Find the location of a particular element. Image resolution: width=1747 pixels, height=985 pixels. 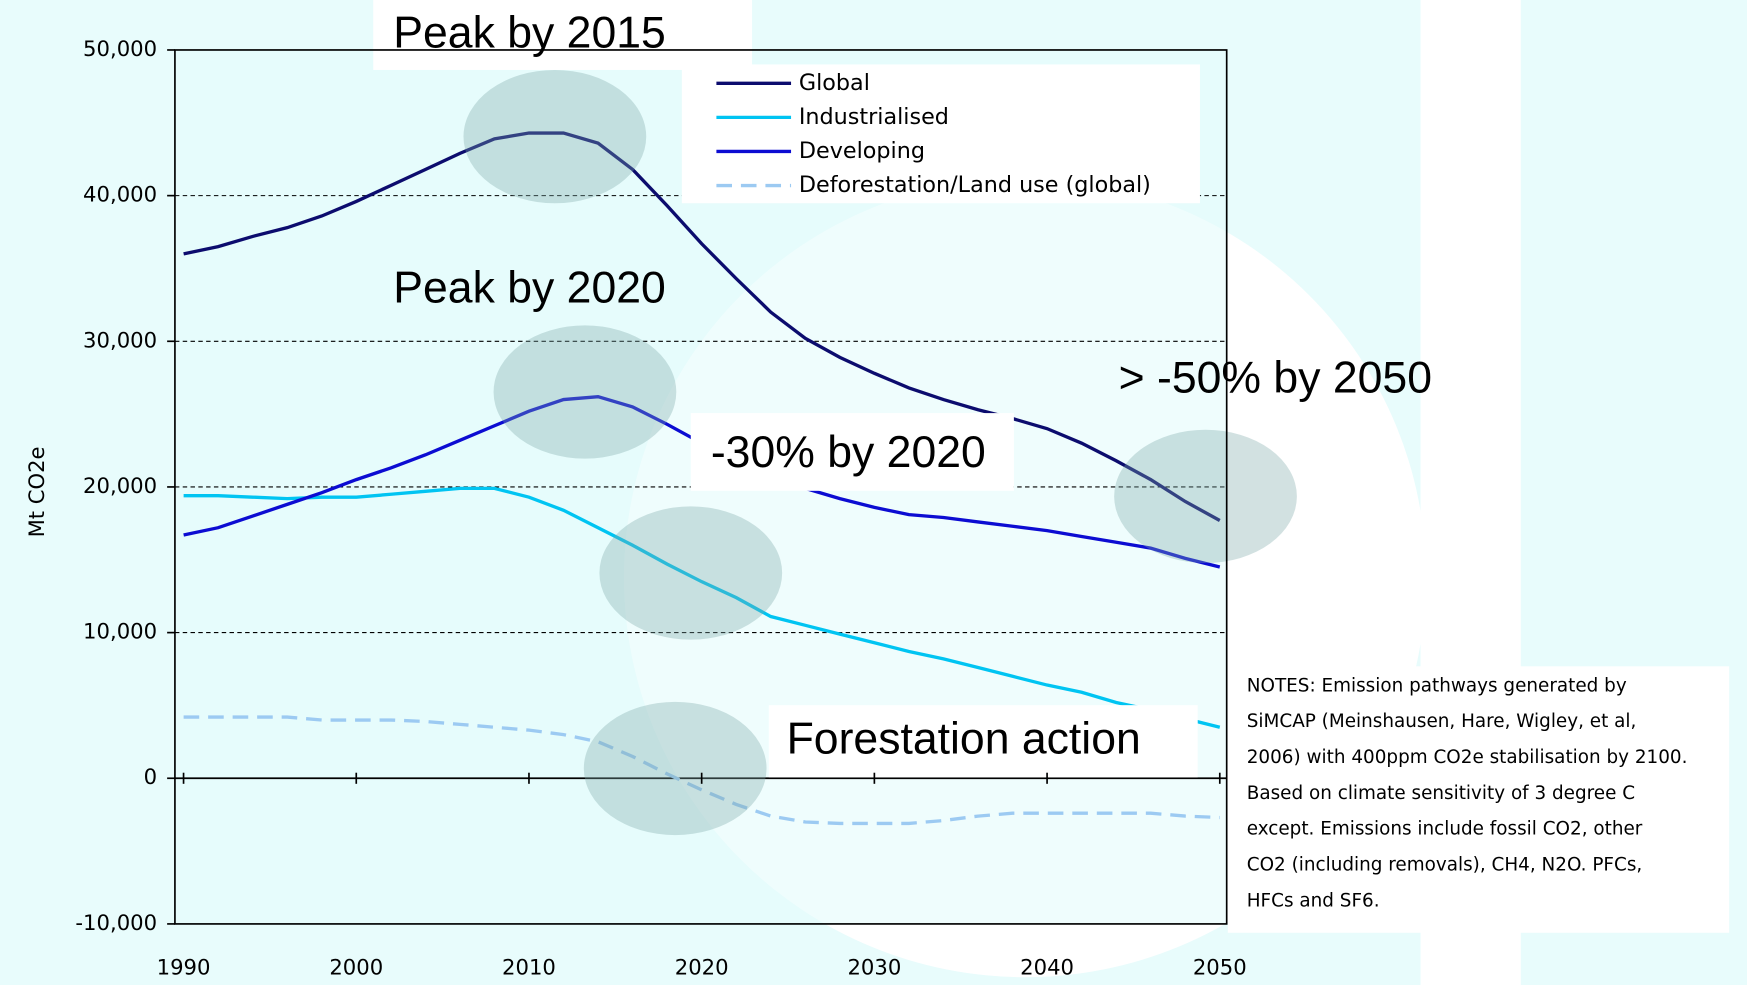

y-tick-label: 50,000 is located at coordinates (120, 48).